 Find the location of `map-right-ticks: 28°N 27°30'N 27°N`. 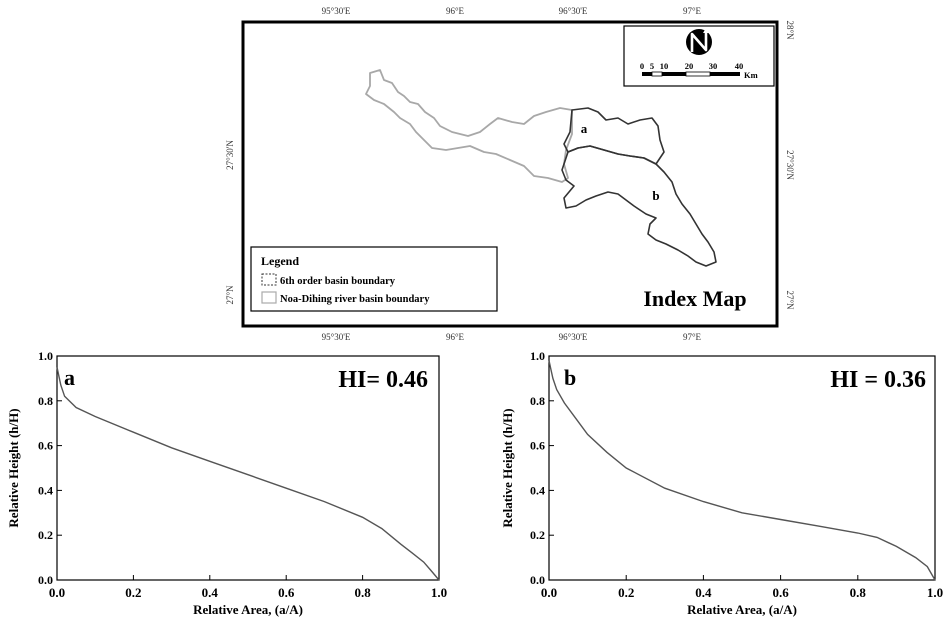

map-right-ticks: 28°N 27°30'N 27°N is located at coordinates (790, 165).